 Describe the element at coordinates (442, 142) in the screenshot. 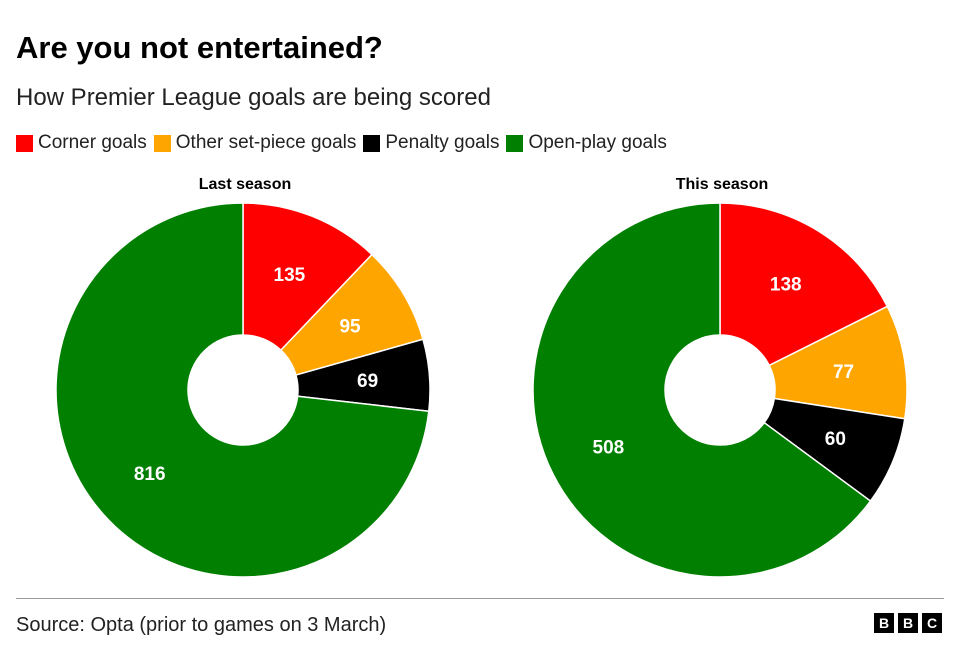

I see `legend-label: Penalty goals` at that location.